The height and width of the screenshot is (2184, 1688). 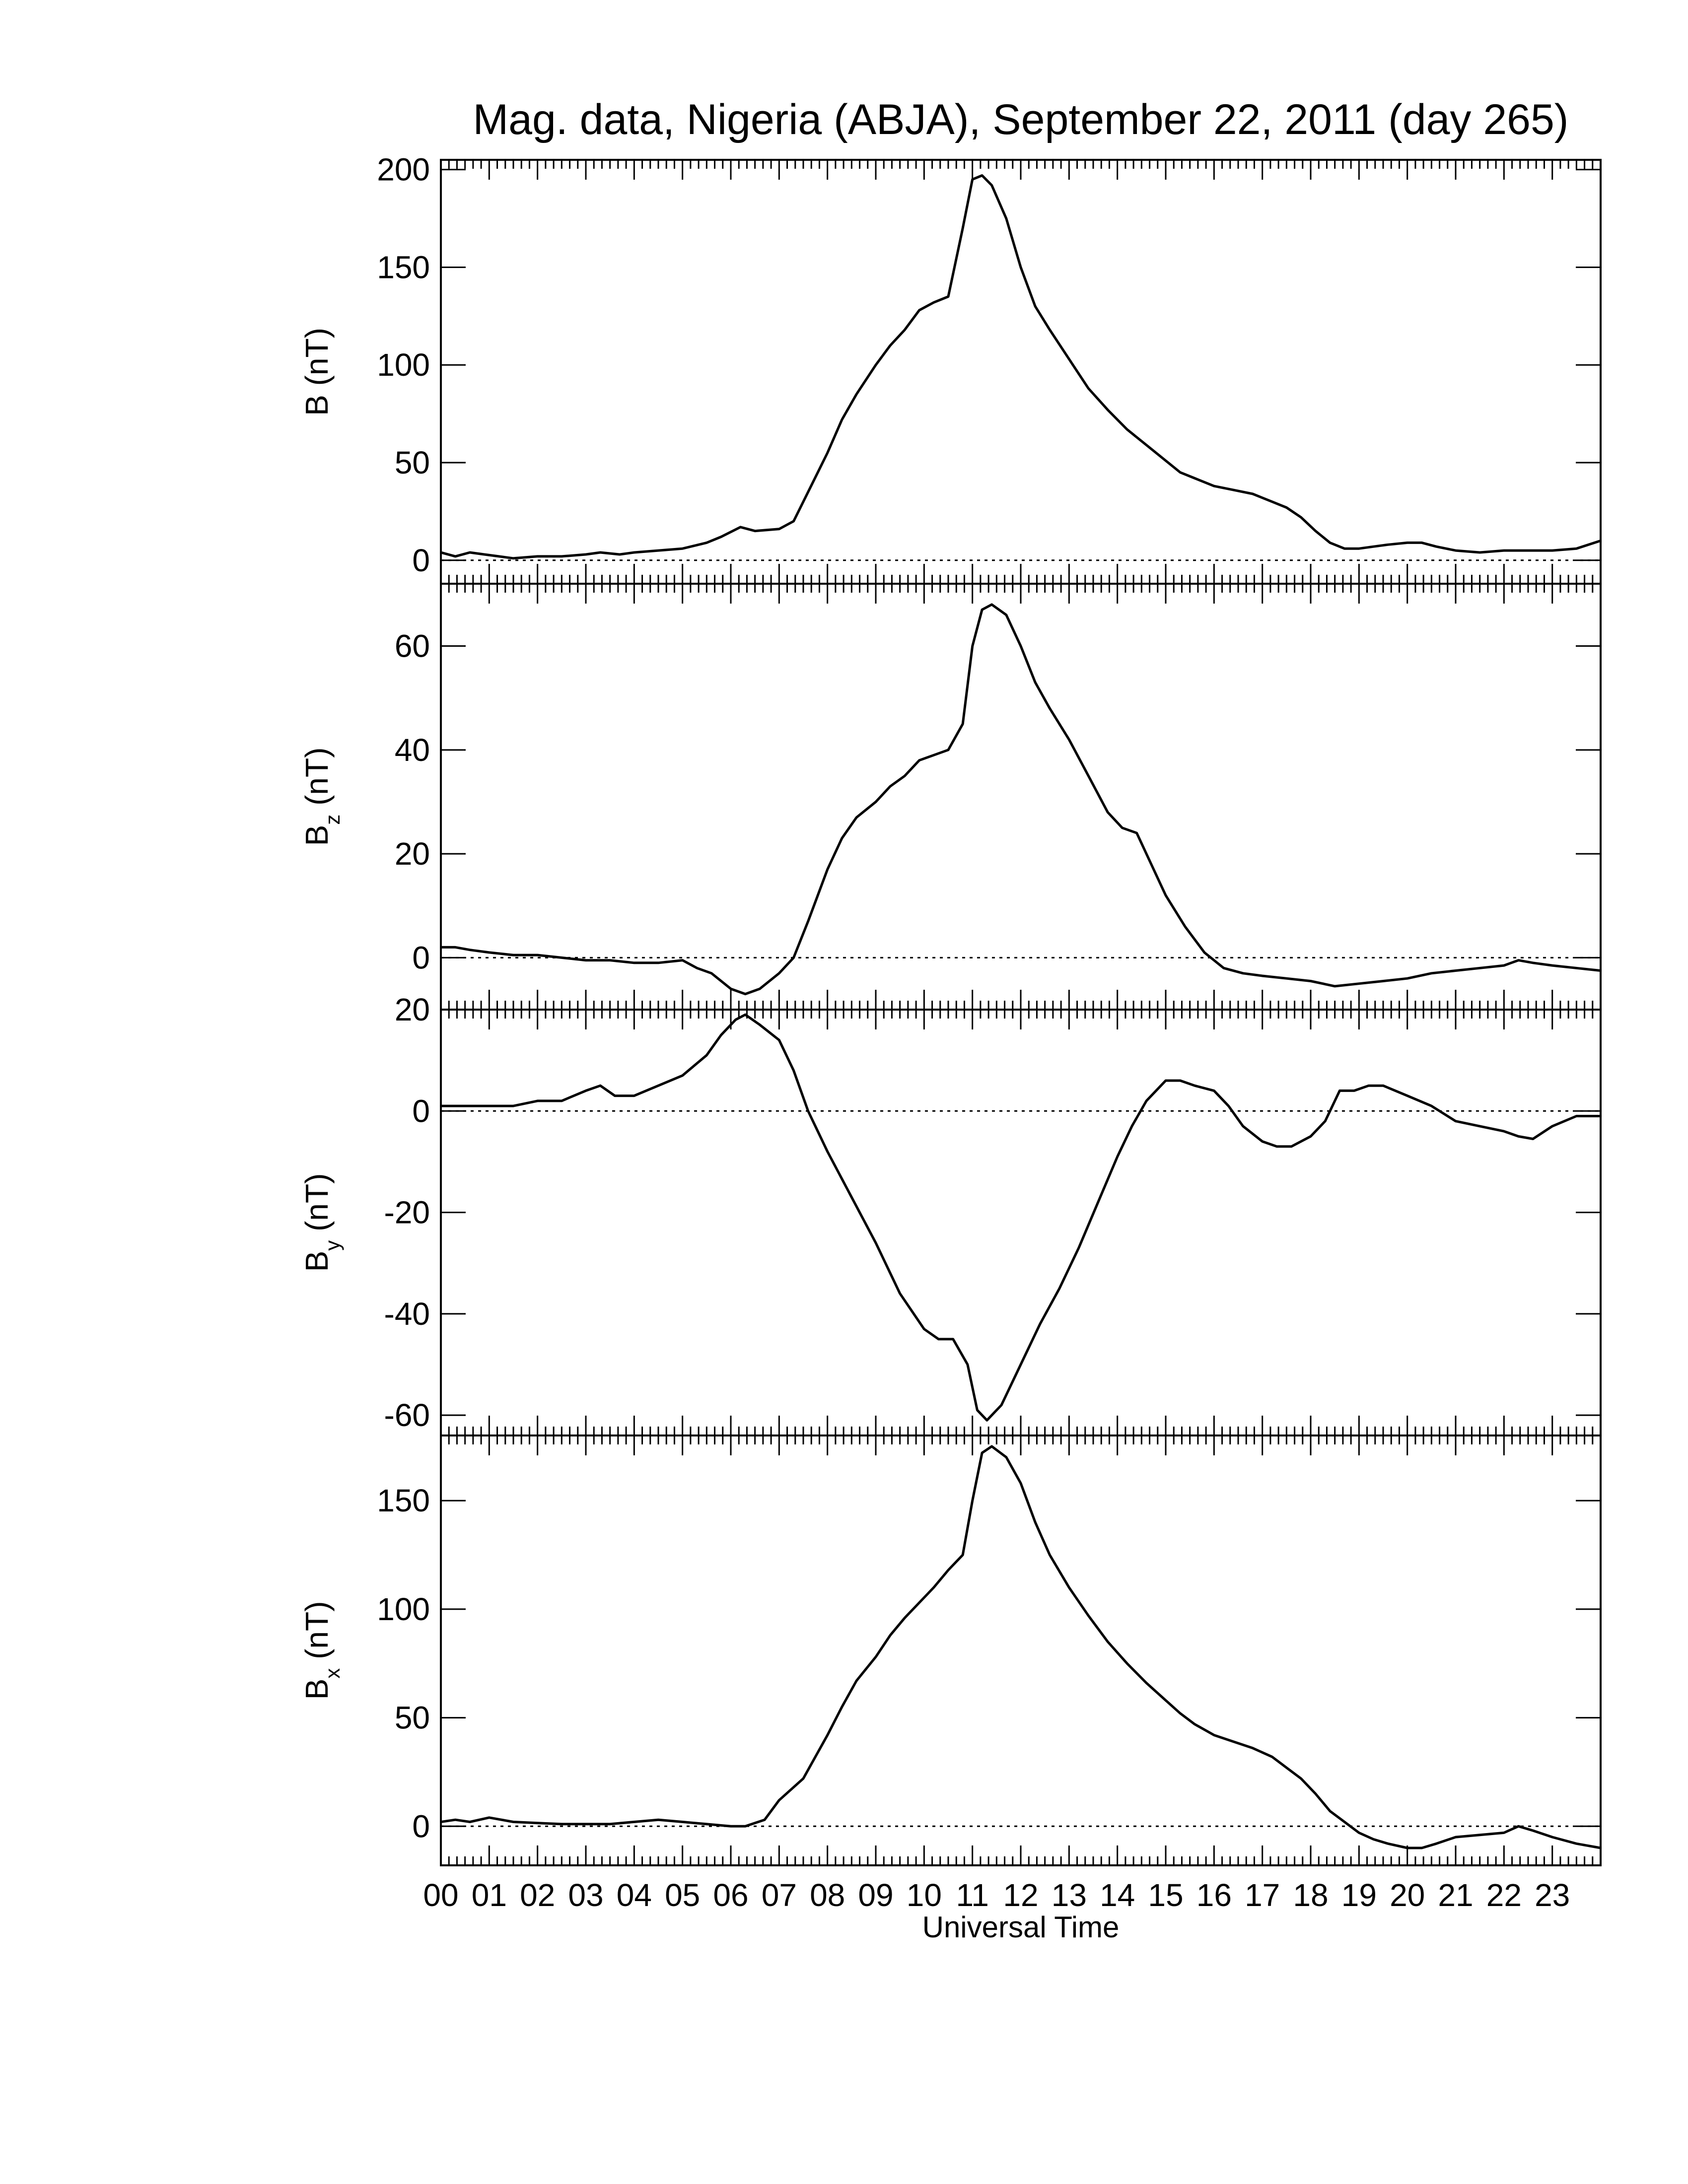 I want to click on x-tick-label: 18, so click(x=1310, y=1895).